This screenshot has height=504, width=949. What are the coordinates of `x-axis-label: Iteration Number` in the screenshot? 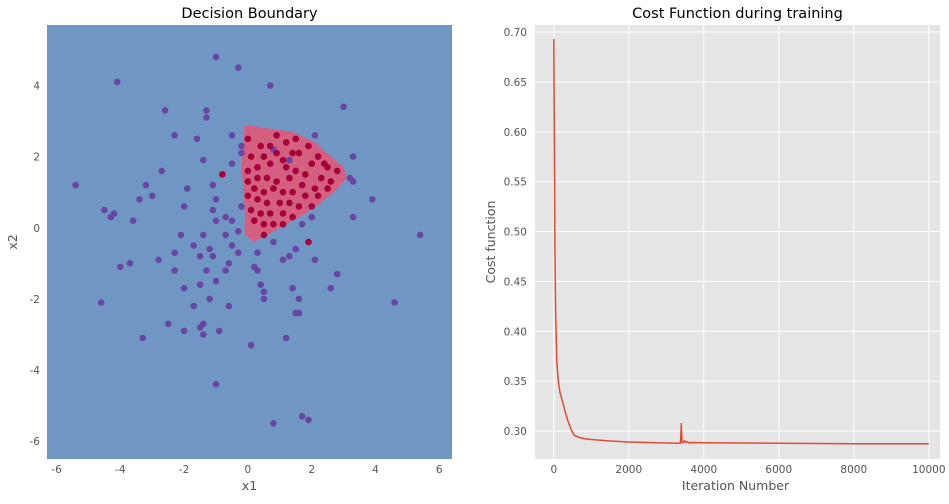 It's located at (736, 485).